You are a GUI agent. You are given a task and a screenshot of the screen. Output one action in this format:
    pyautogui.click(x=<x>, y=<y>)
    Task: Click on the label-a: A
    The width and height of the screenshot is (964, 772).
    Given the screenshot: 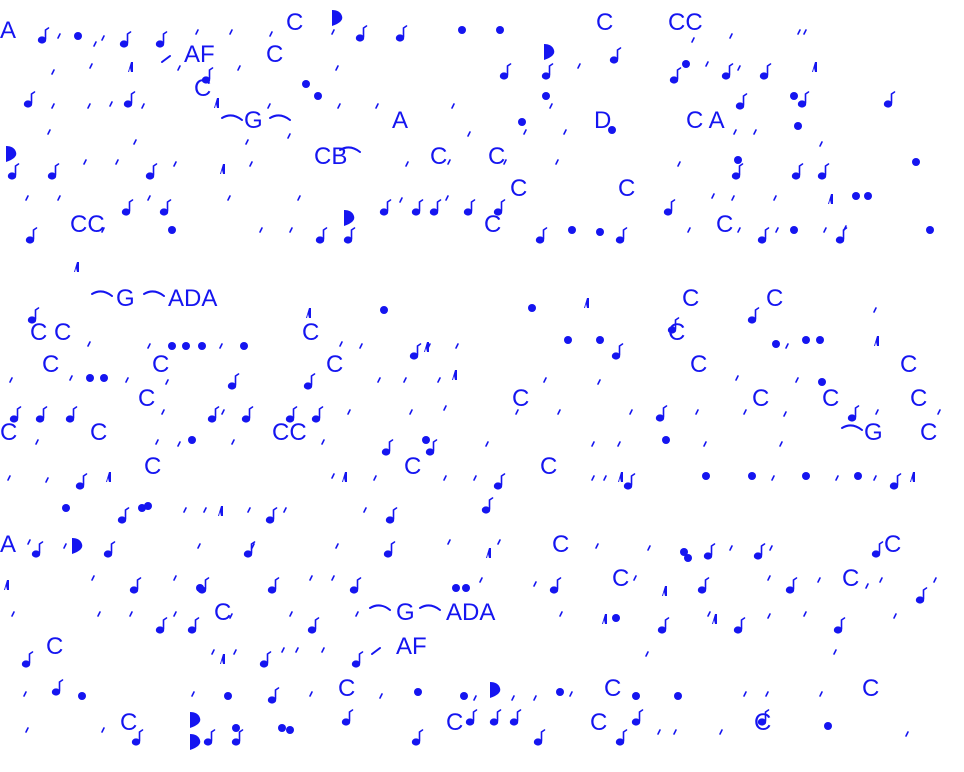 What is the action you would take?
    pyautogui.click(x=8, y=30)
    